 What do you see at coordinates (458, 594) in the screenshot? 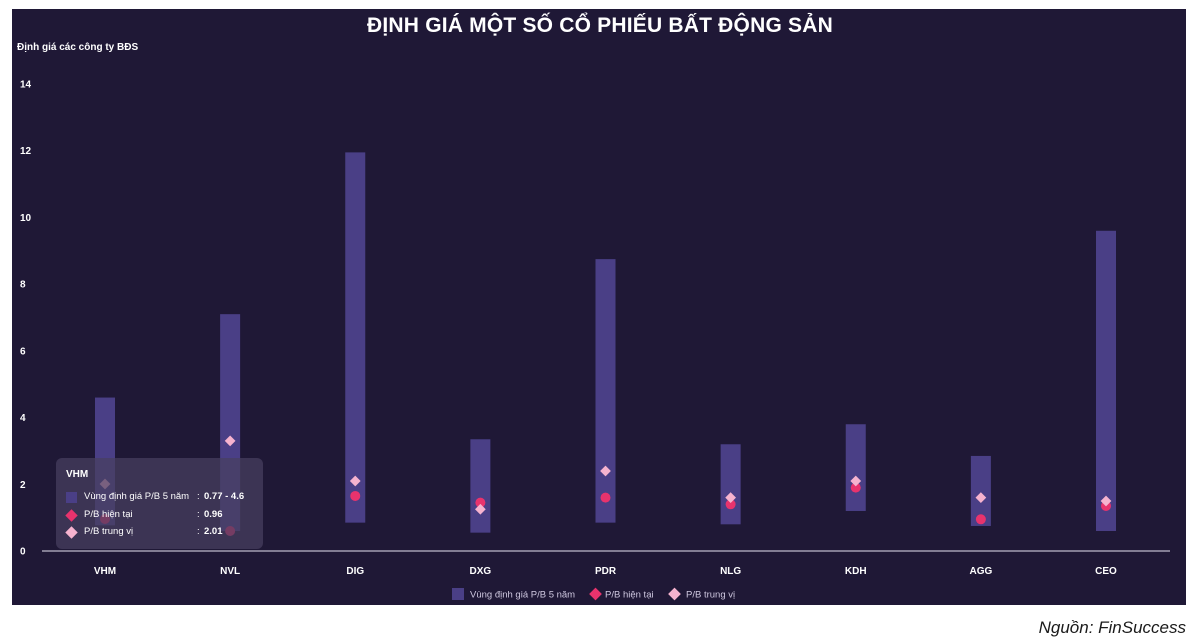
I see `legend-range-swatch-icon` at bounding box center [458, 594].